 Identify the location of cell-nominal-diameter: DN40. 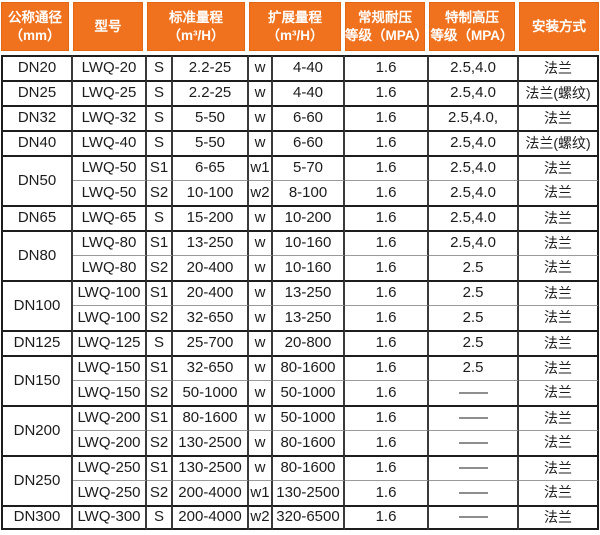
(37, 142).